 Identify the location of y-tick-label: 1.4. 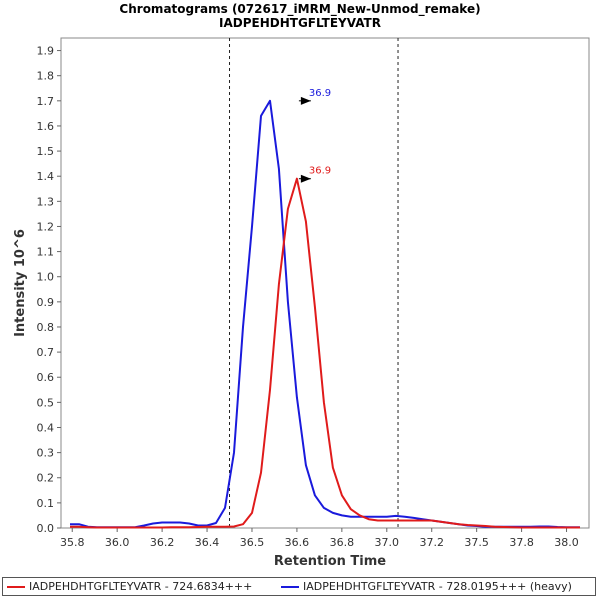
(46, 176).